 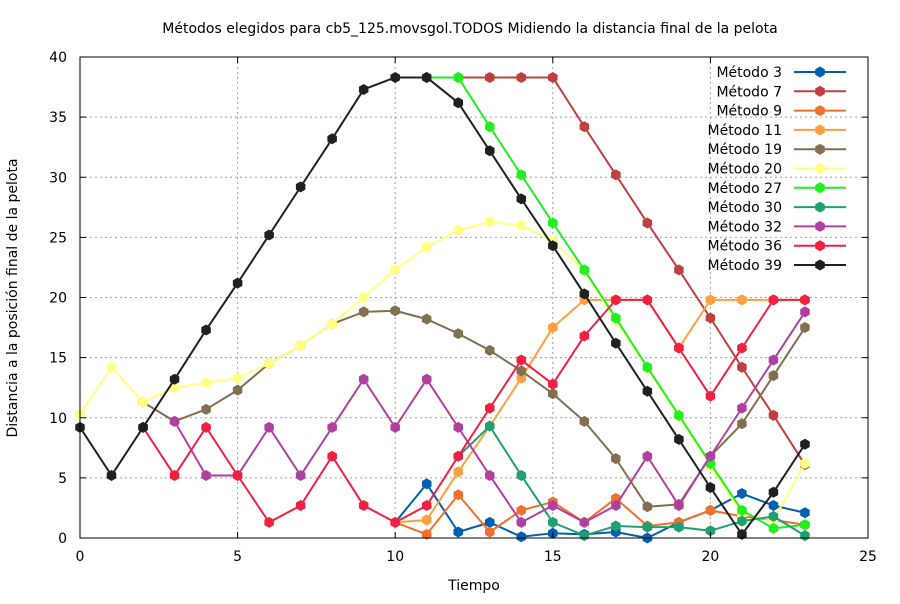 I want to click on y-tick-label: 35, so click(x=58, y=118).